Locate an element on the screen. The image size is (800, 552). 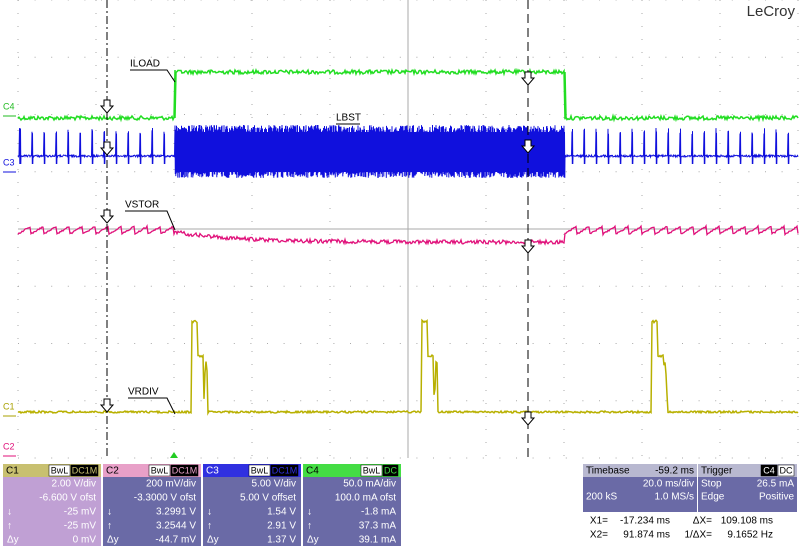
trace-label: VRDIV is located at coordinates (143, 392).